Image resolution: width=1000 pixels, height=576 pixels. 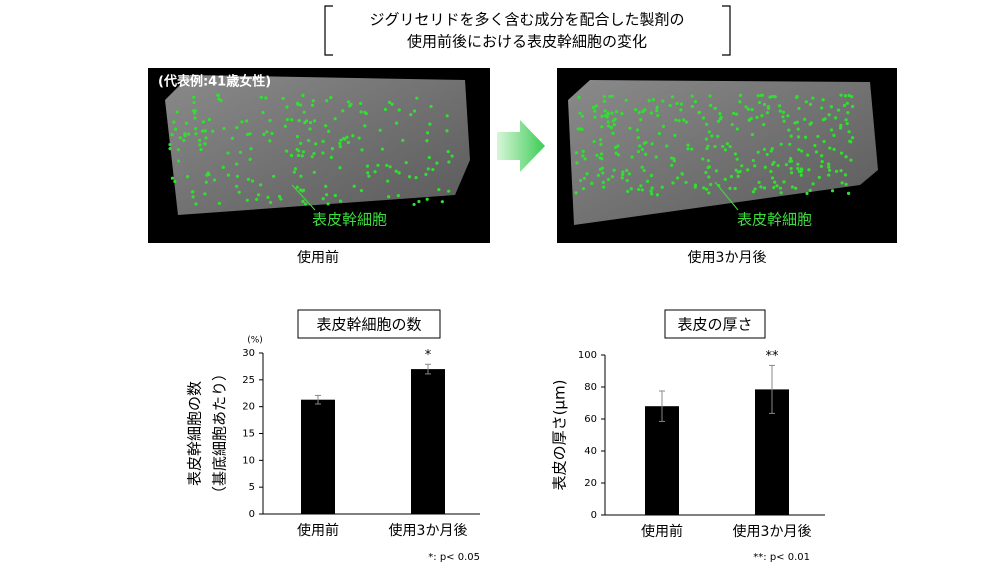 What do you see at coordinates (318, 257) in the screenshot?
I see `image-caption: 使用前` at bounding box center [318, 257].